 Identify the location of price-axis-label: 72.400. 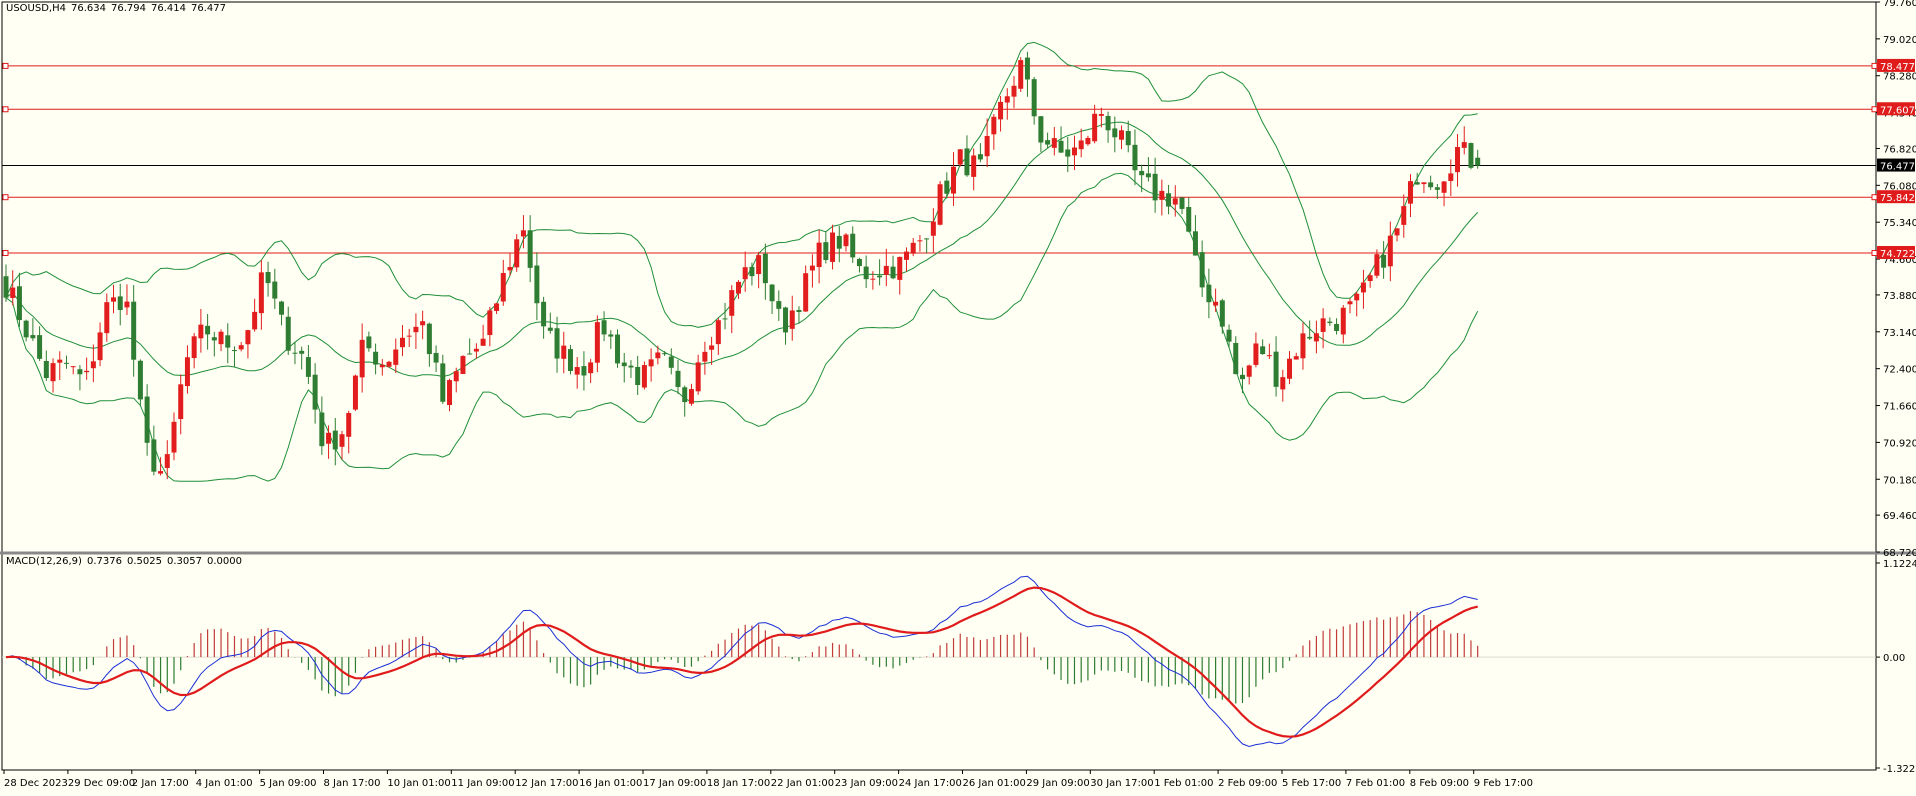
(1899, 370).